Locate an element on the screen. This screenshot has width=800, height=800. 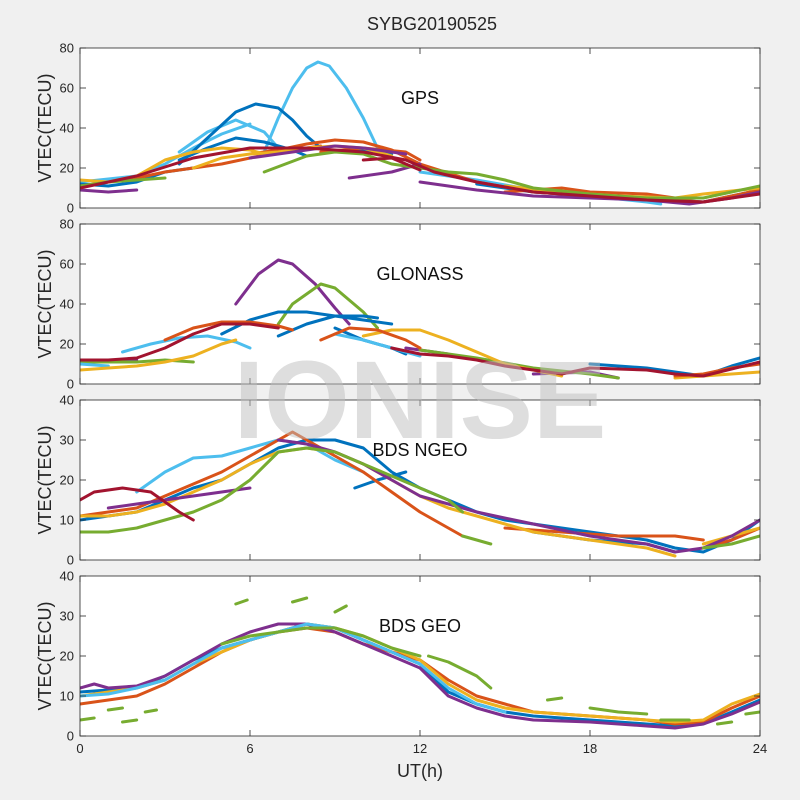
panel-title: GPS is located at coordinates (420, 98).